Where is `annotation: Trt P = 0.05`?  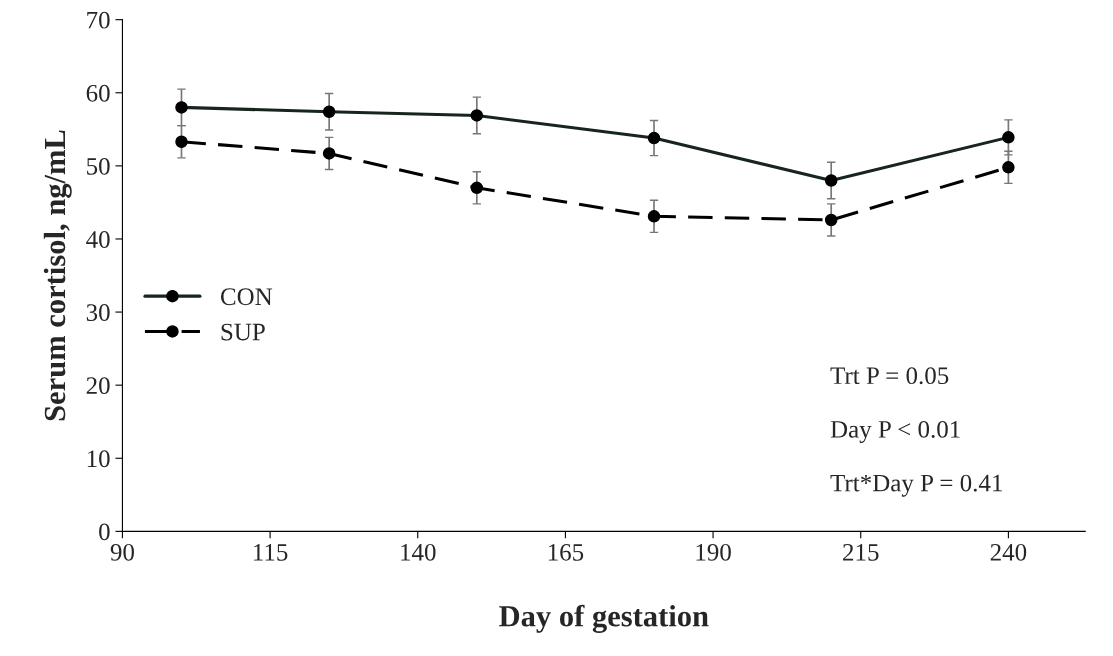
annotation: Trt P = 0.05 is located at coordinates (889, 376).